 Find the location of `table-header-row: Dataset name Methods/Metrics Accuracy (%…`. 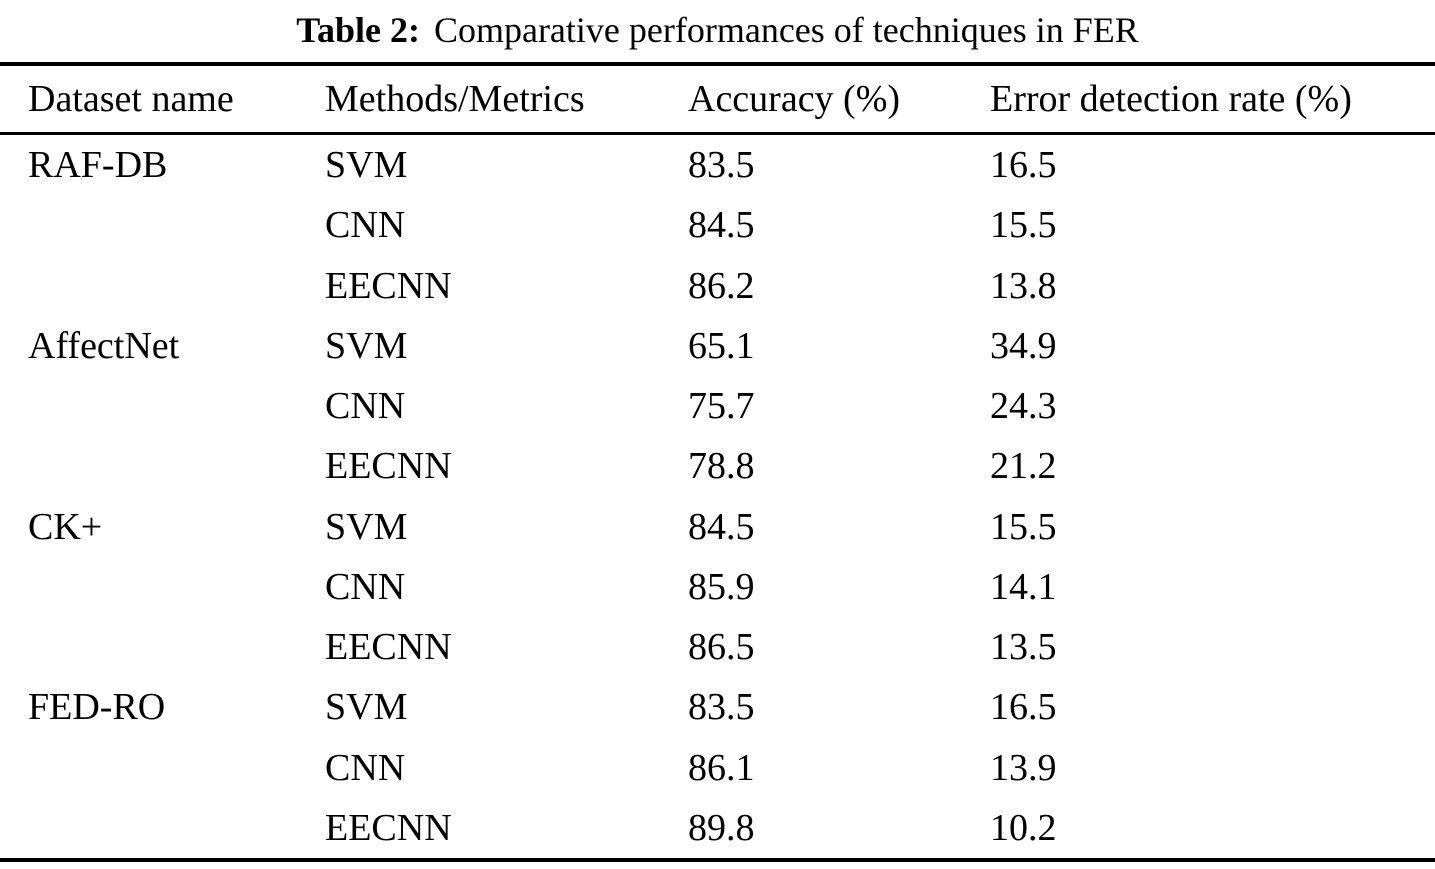

table-header-row: Dataset name Methods/Metrics Accuracy (%… is located at coordinates (717, 99).